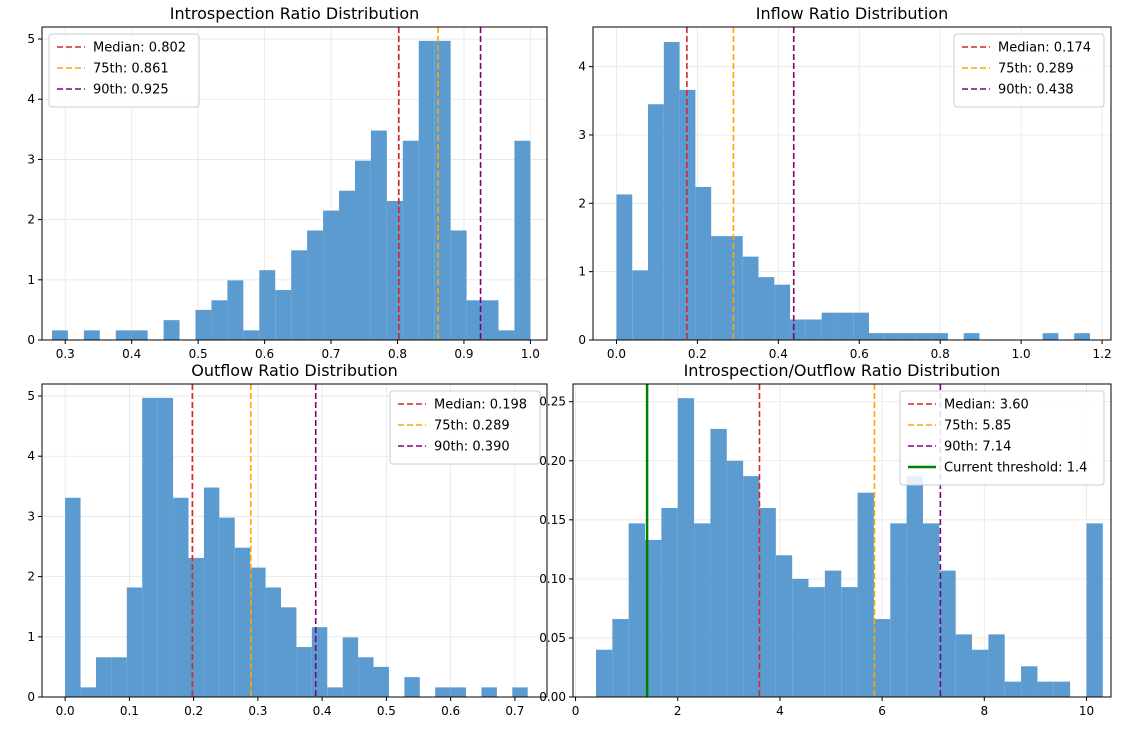  I want to click on y-tick-label: 0.20, so click(552, 461).